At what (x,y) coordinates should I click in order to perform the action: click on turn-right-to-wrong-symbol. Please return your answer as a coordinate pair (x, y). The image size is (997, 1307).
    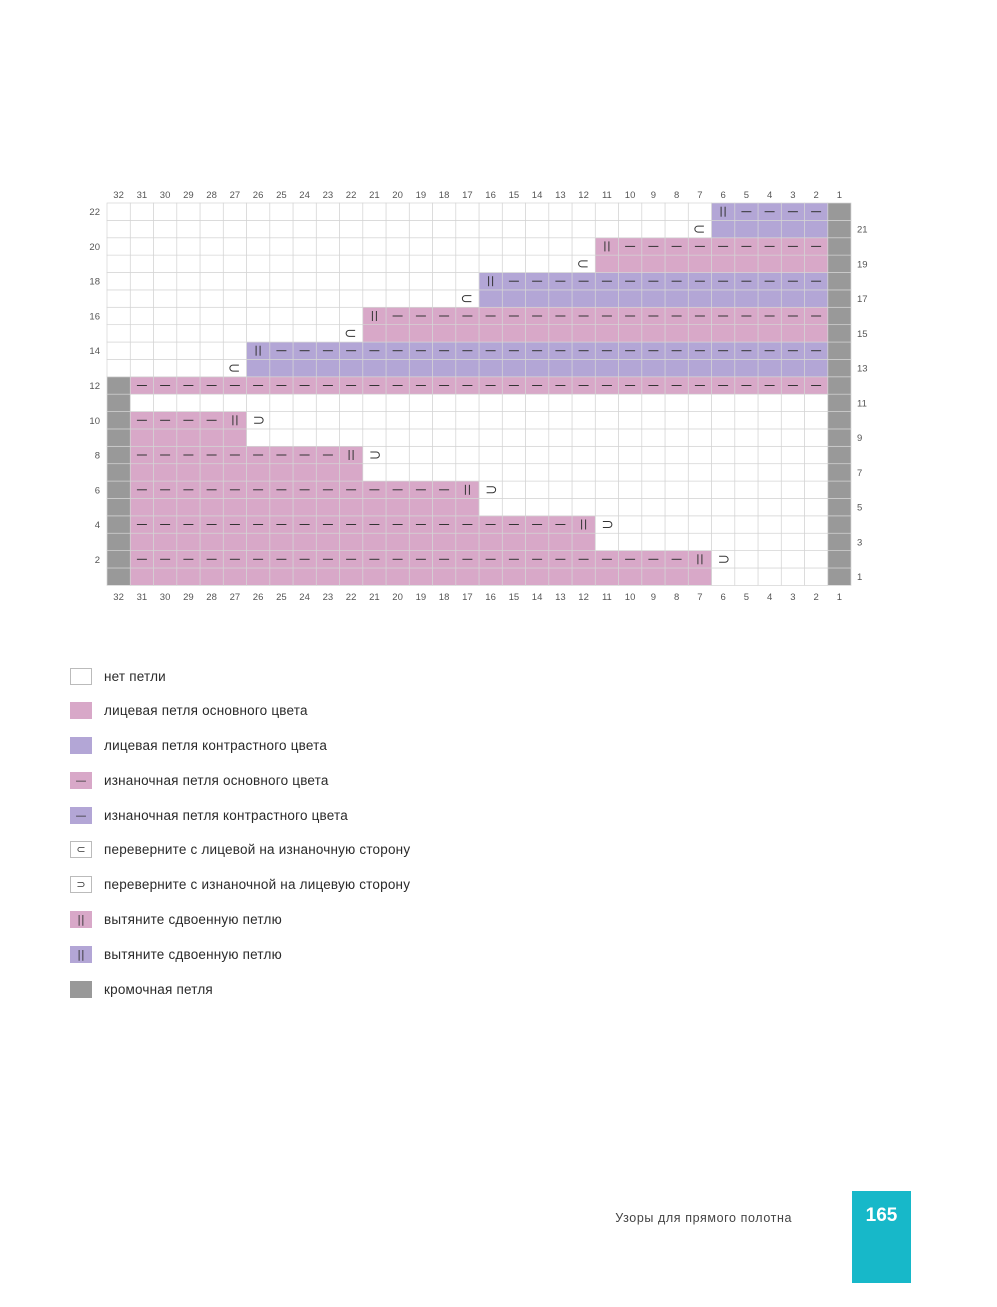
    Looking at the image, I should click on (583, 264).